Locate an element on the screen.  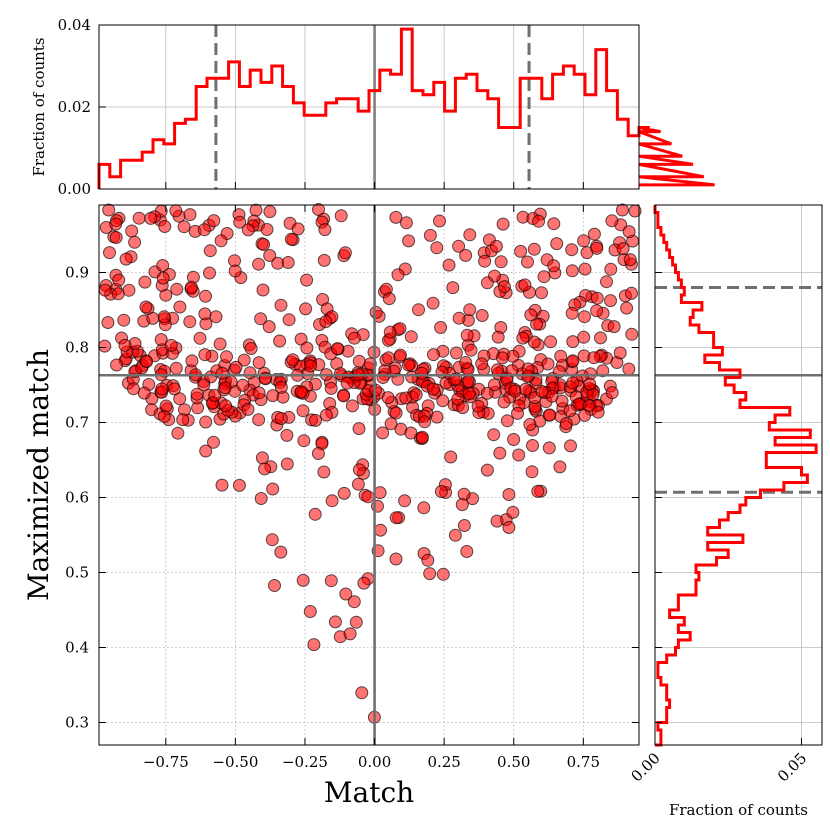
scatter-y-tick-label: 0.3 is located at coordinates (77, 723).